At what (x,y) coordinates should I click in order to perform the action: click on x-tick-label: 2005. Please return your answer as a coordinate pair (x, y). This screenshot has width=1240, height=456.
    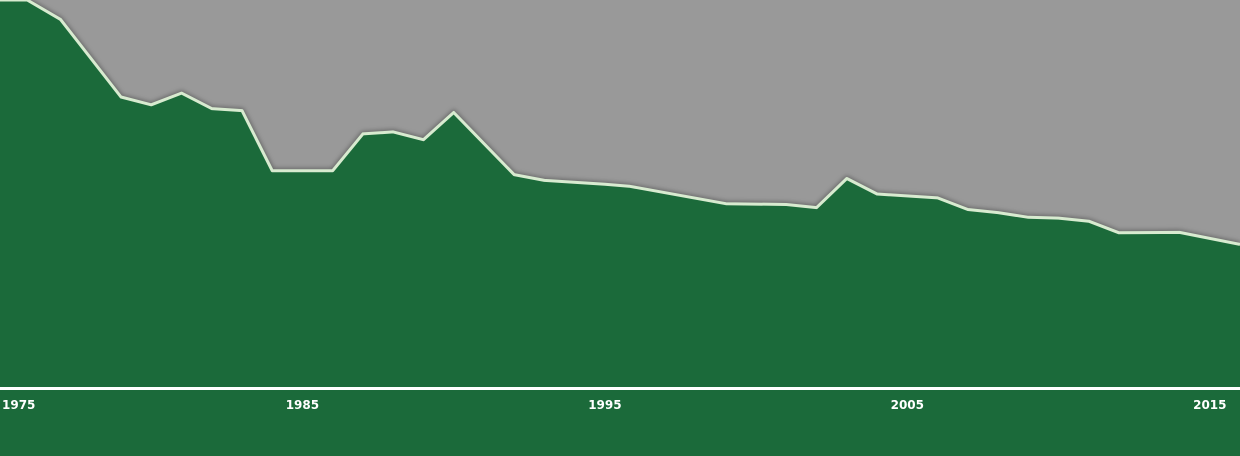
    Looking at the image, I should click on (907, 405).